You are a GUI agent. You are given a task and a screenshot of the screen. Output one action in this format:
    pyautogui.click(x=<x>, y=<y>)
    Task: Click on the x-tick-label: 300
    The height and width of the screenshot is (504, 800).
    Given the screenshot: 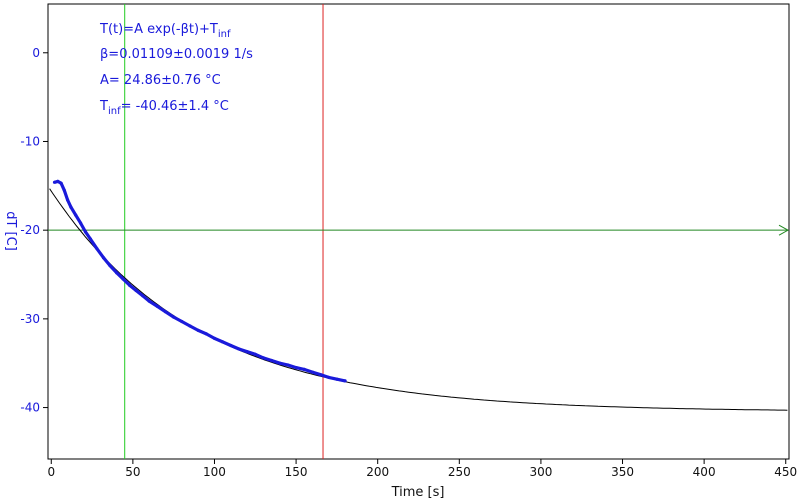 What is the action you would take?
    pyautogui.click(x=540, y=472)
    